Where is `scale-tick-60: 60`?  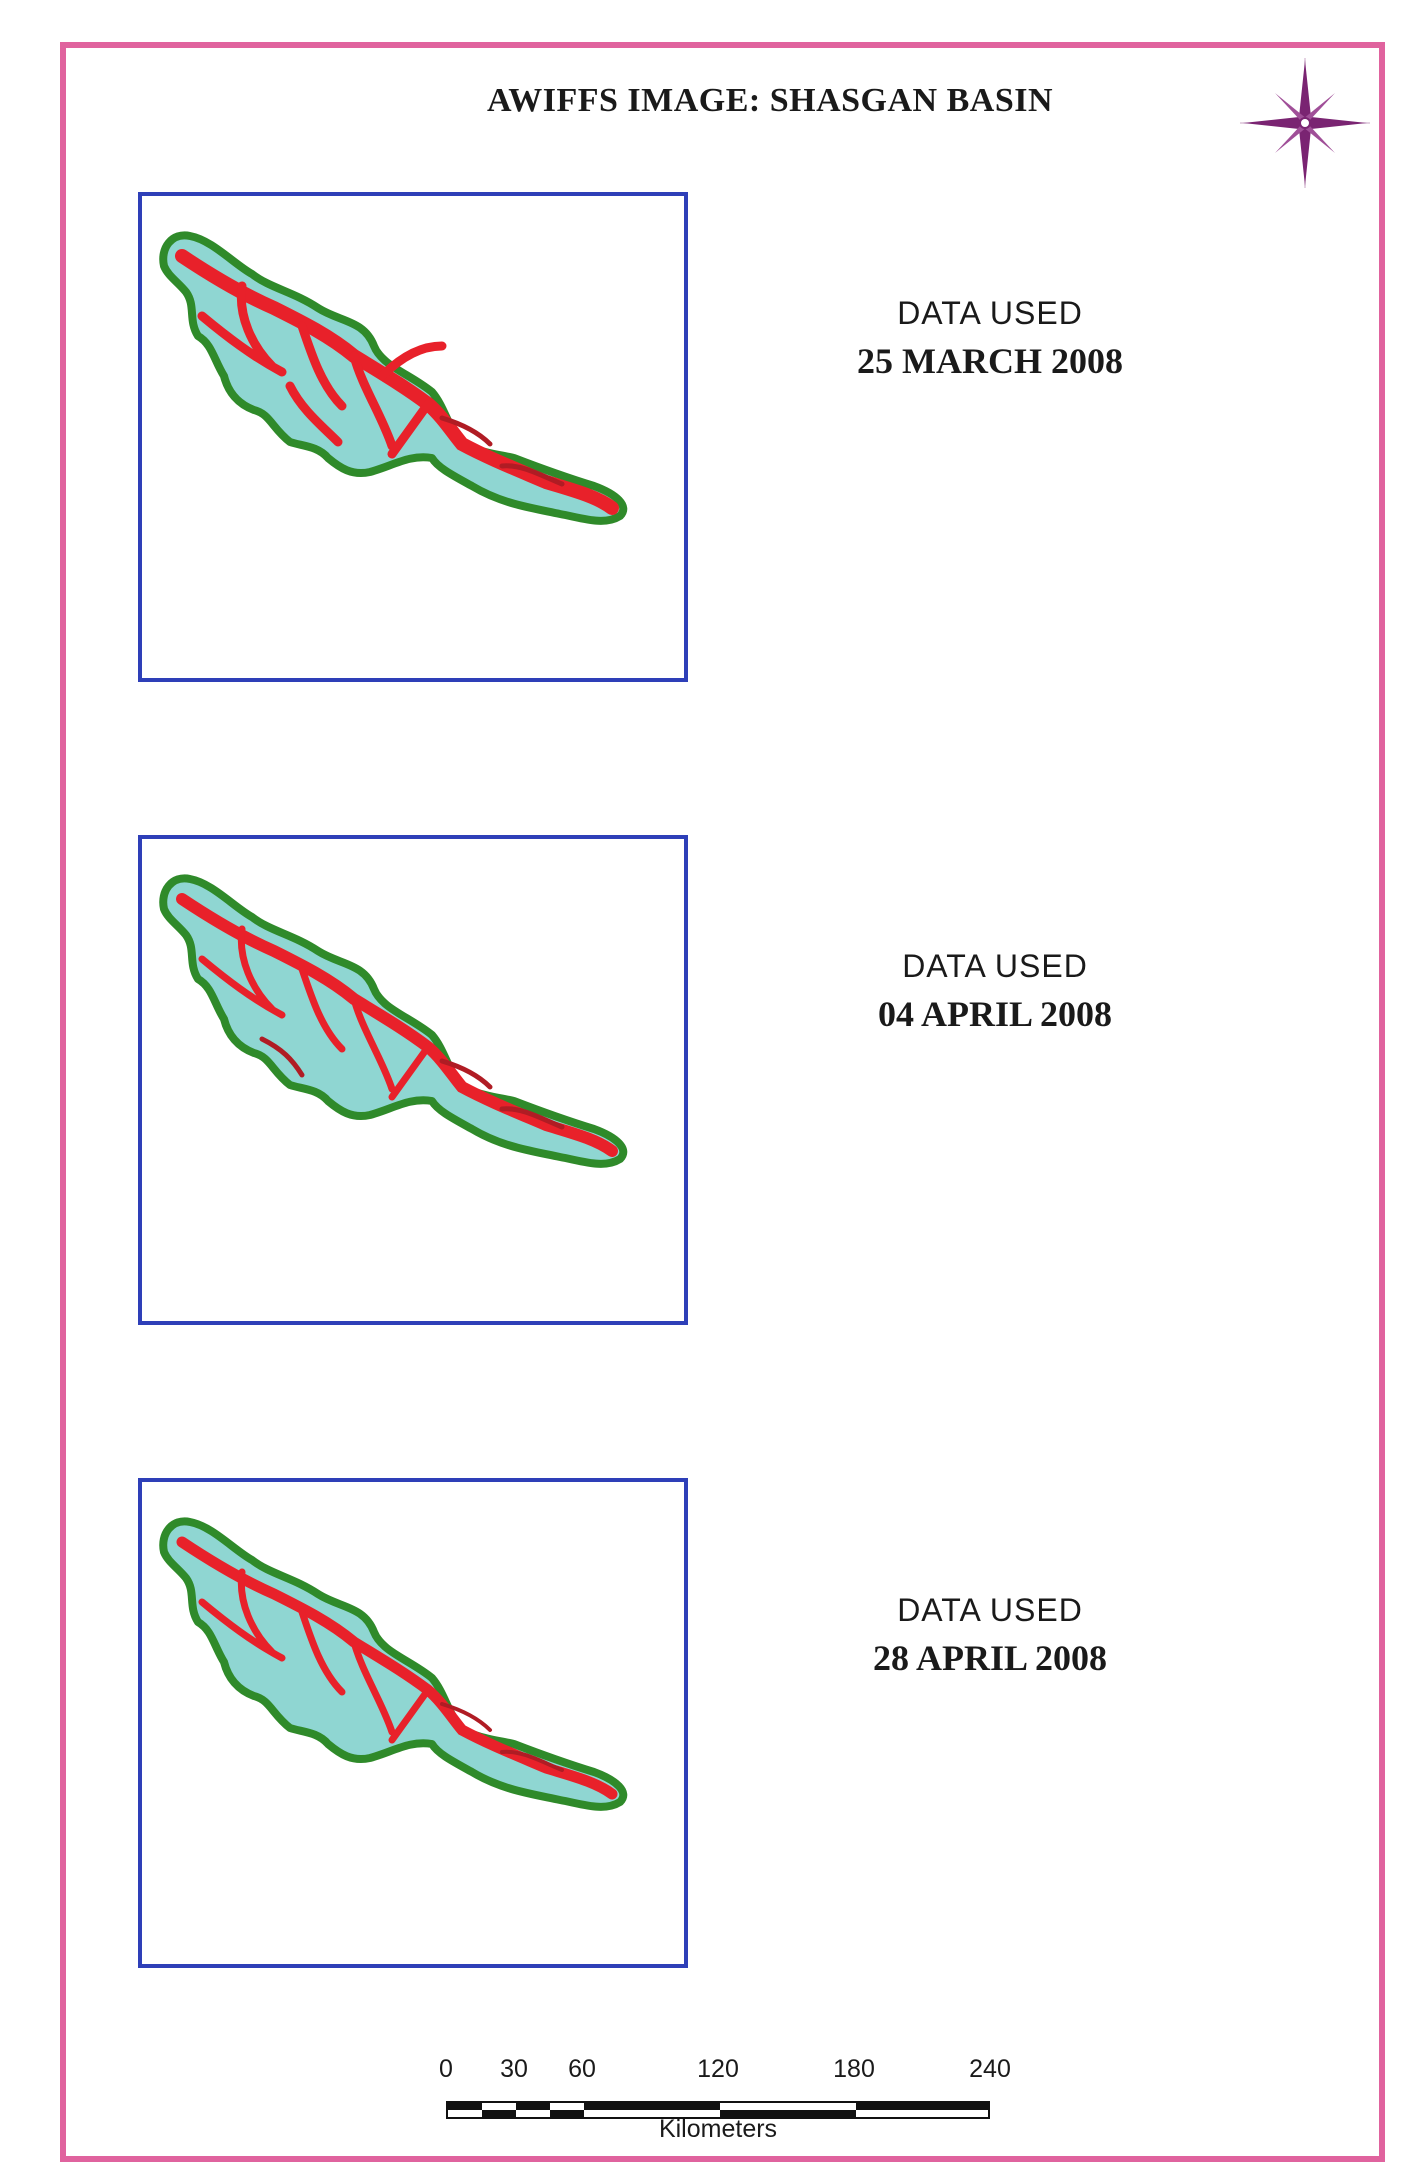
scale-tick-60: 60 is located at coordinates (582, 2069).